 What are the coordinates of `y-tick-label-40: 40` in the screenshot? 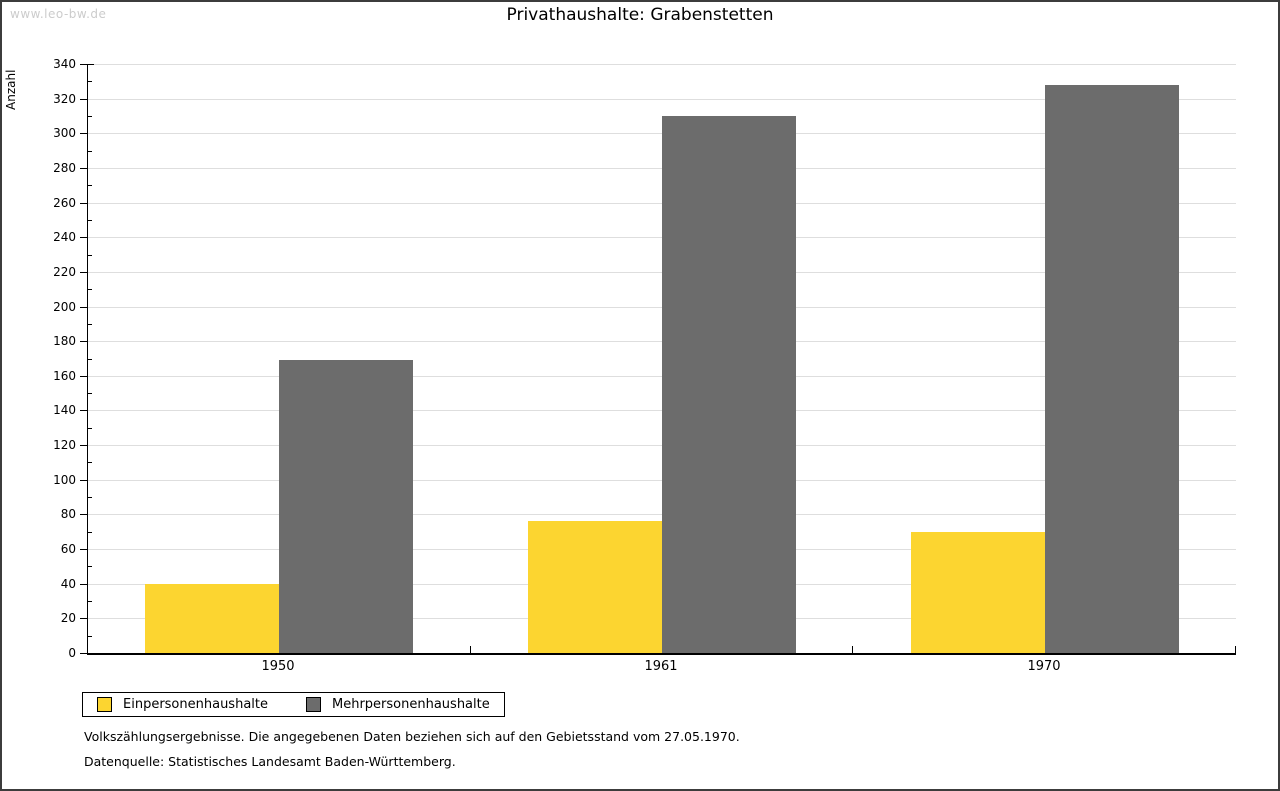 It's located at (68, 584).